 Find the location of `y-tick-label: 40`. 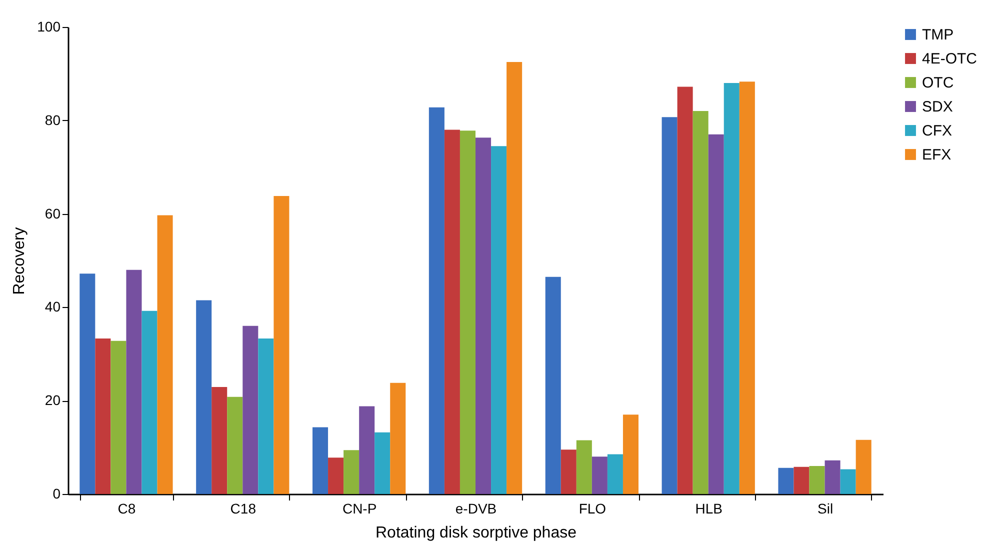

y-tick-label: 40 is located at coordinates (52, 306).